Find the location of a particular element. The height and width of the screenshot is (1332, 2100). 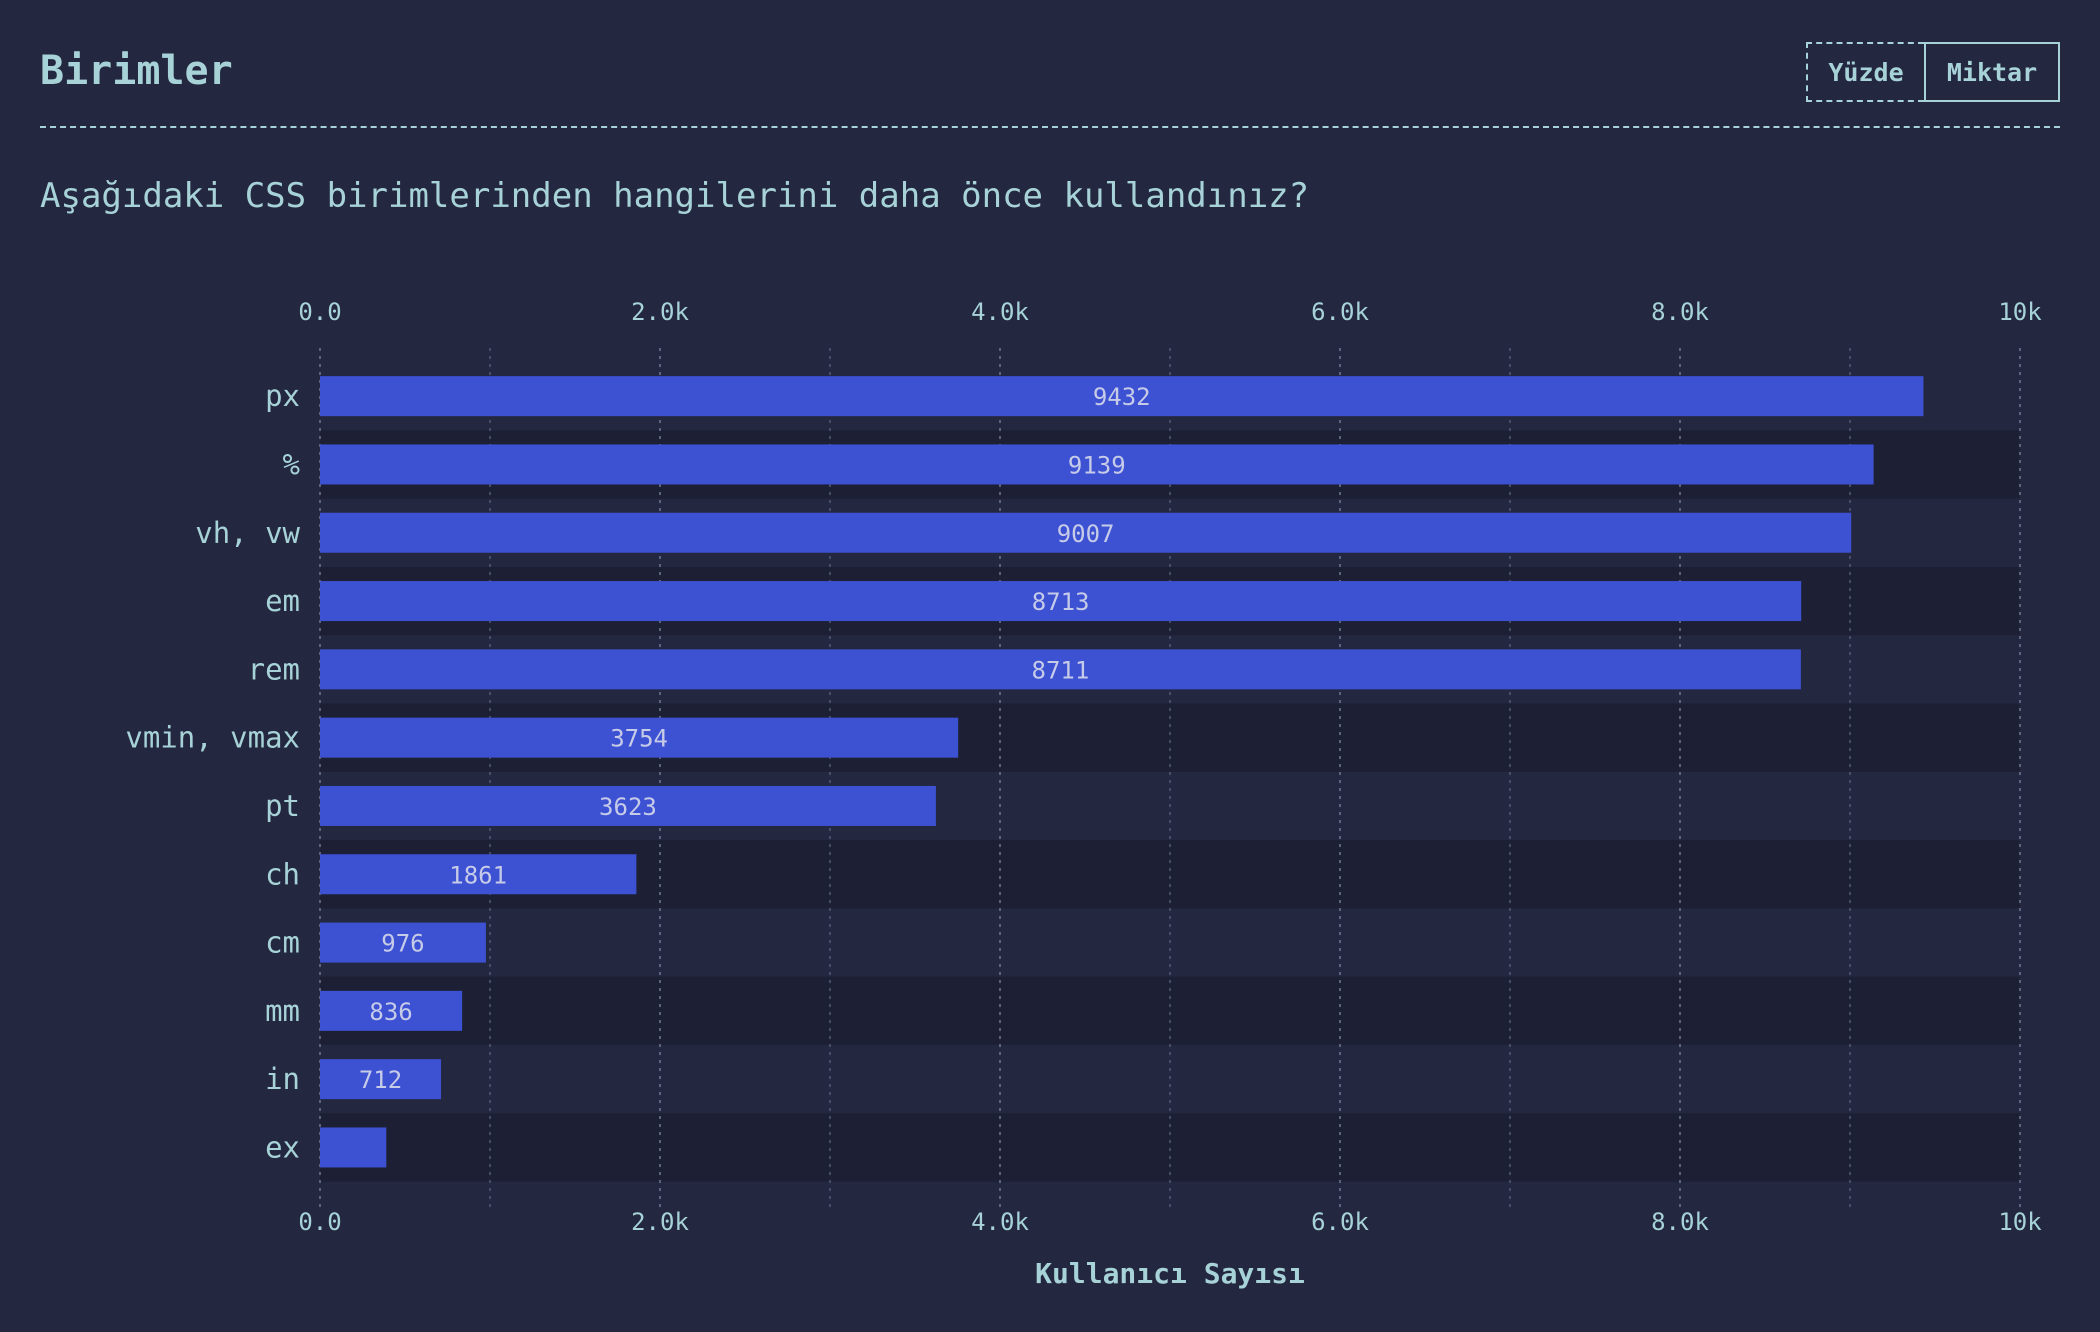

count-toggle-button: Miktar is located at coordinates (1992, 72).